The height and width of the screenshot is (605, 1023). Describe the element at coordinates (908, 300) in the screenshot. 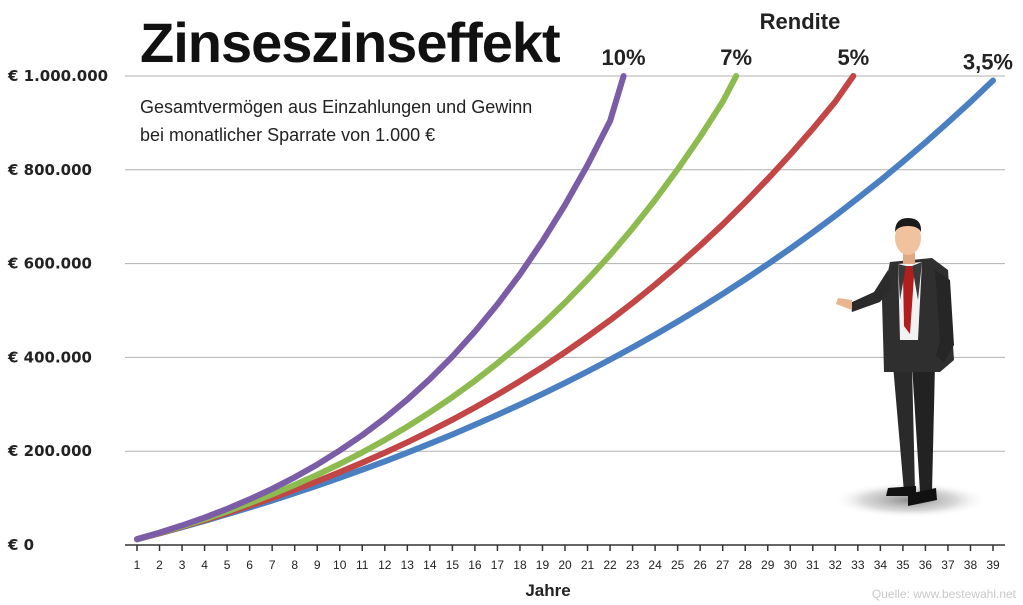

I see `tie` at that location.